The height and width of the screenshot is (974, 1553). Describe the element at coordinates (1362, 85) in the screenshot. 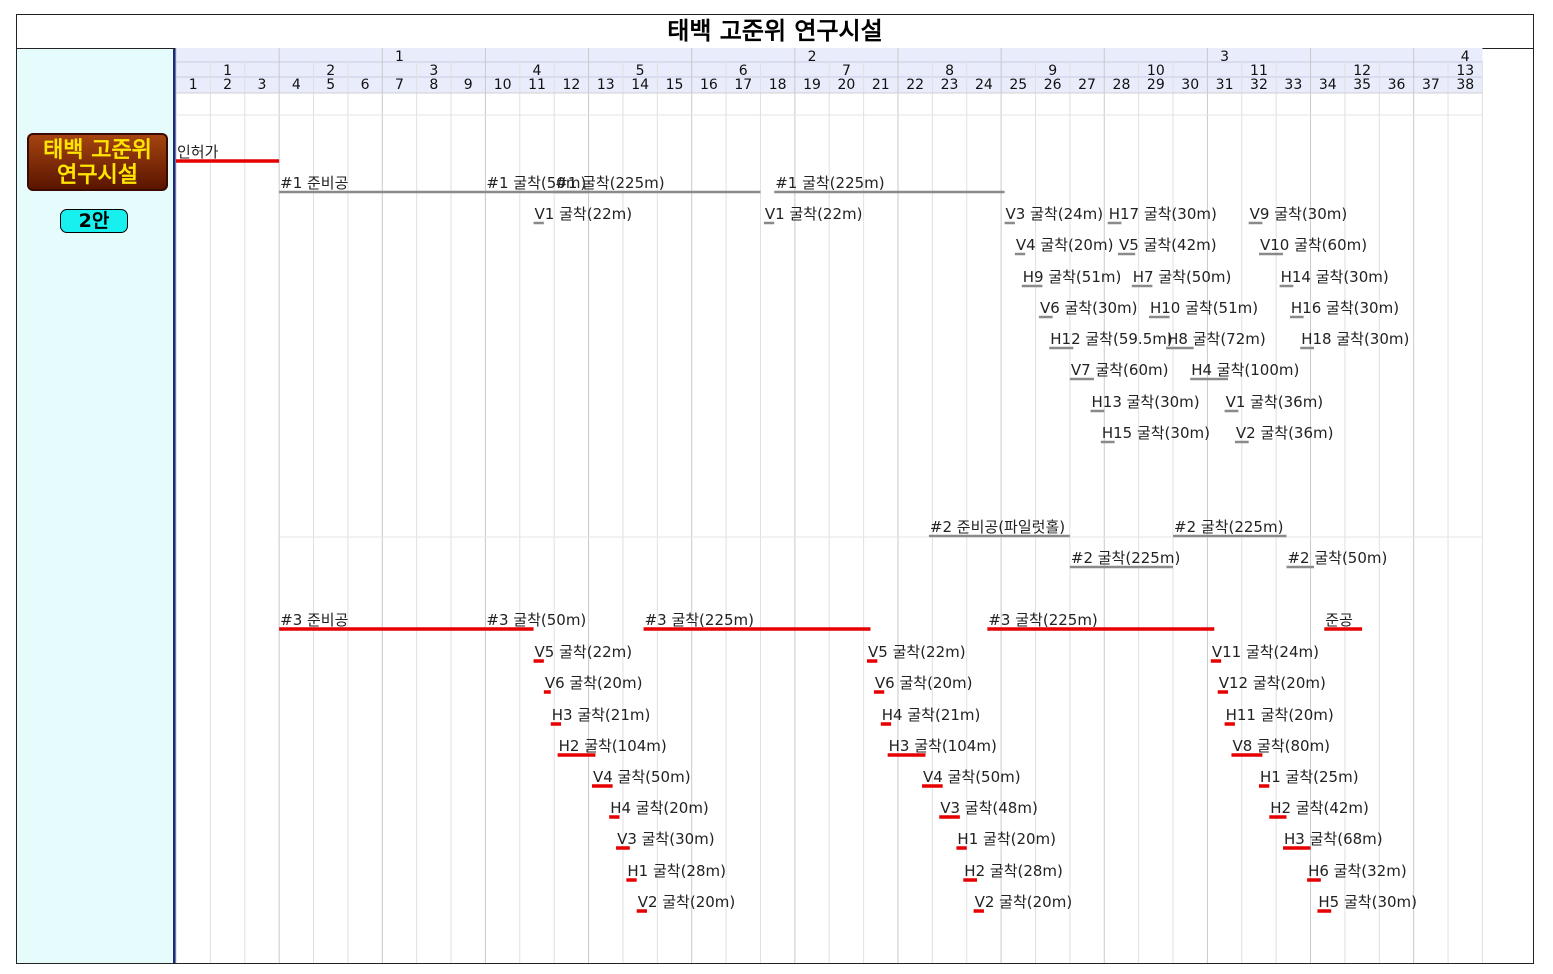

I see `month-label: 35` at that location.